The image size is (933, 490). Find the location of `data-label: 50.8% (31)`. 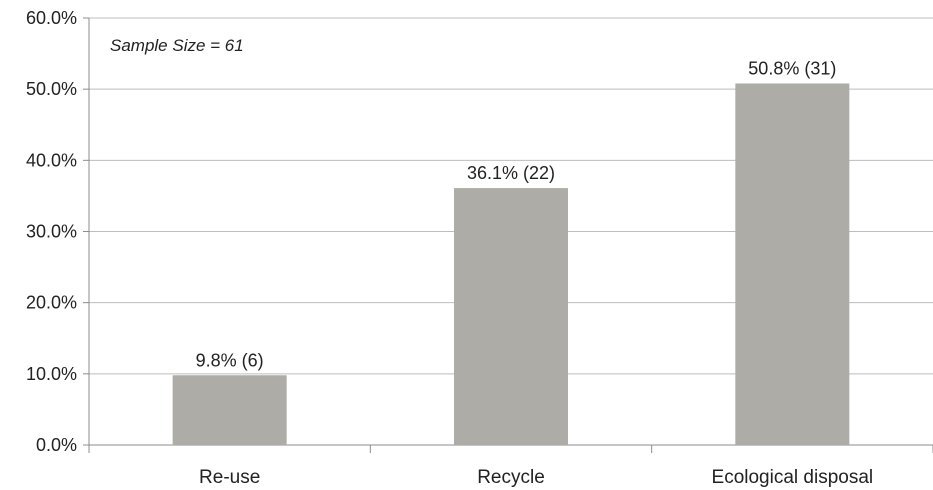

data-label: 50.8% (31) is located at coordinates (792, 68).